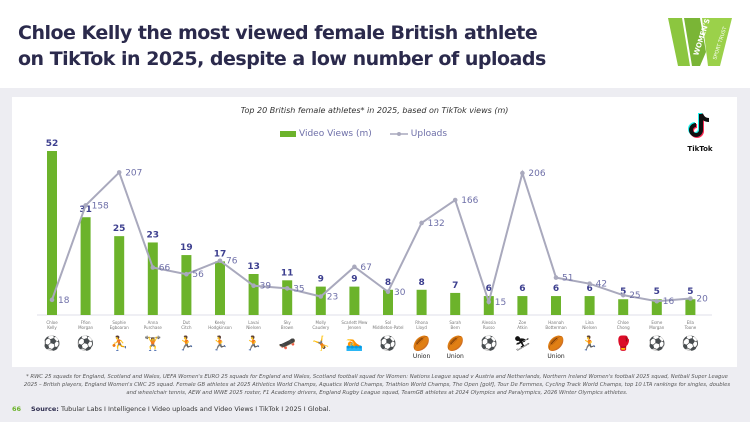  I want to click on legend-swatch-line, so click(398, 134).